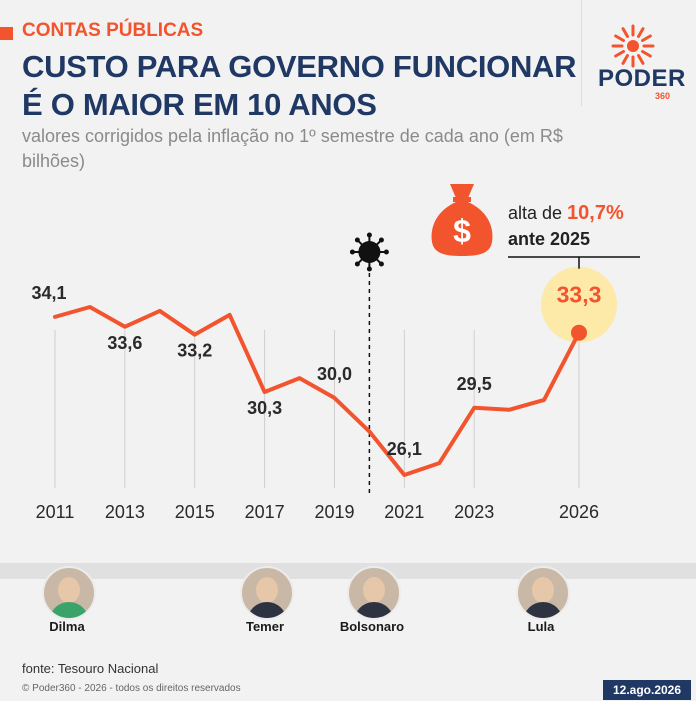  I want to click on x-tick-2021: 2021, so click(404, 512).